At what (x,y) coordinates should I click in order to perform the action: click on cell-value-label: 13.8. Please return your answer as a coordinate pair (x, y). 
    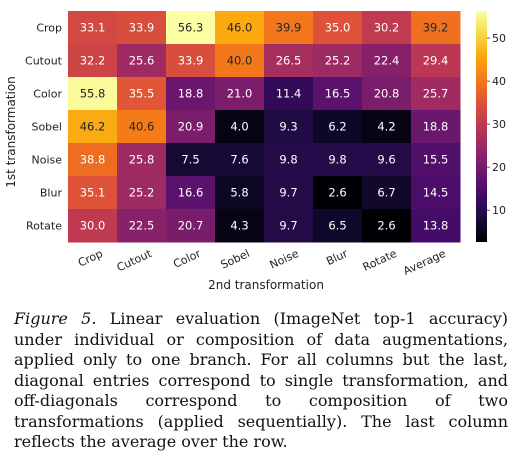
    Looking at the image, I should click on (436, 226).